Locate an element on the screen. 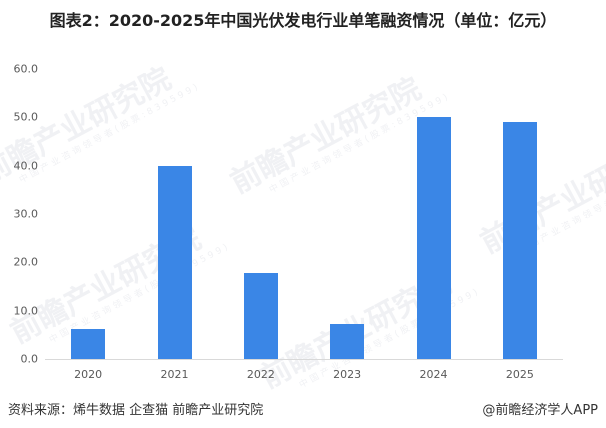 This screenshot has width=606, height=428. bar-2025 is located at coordinates (519, 240).